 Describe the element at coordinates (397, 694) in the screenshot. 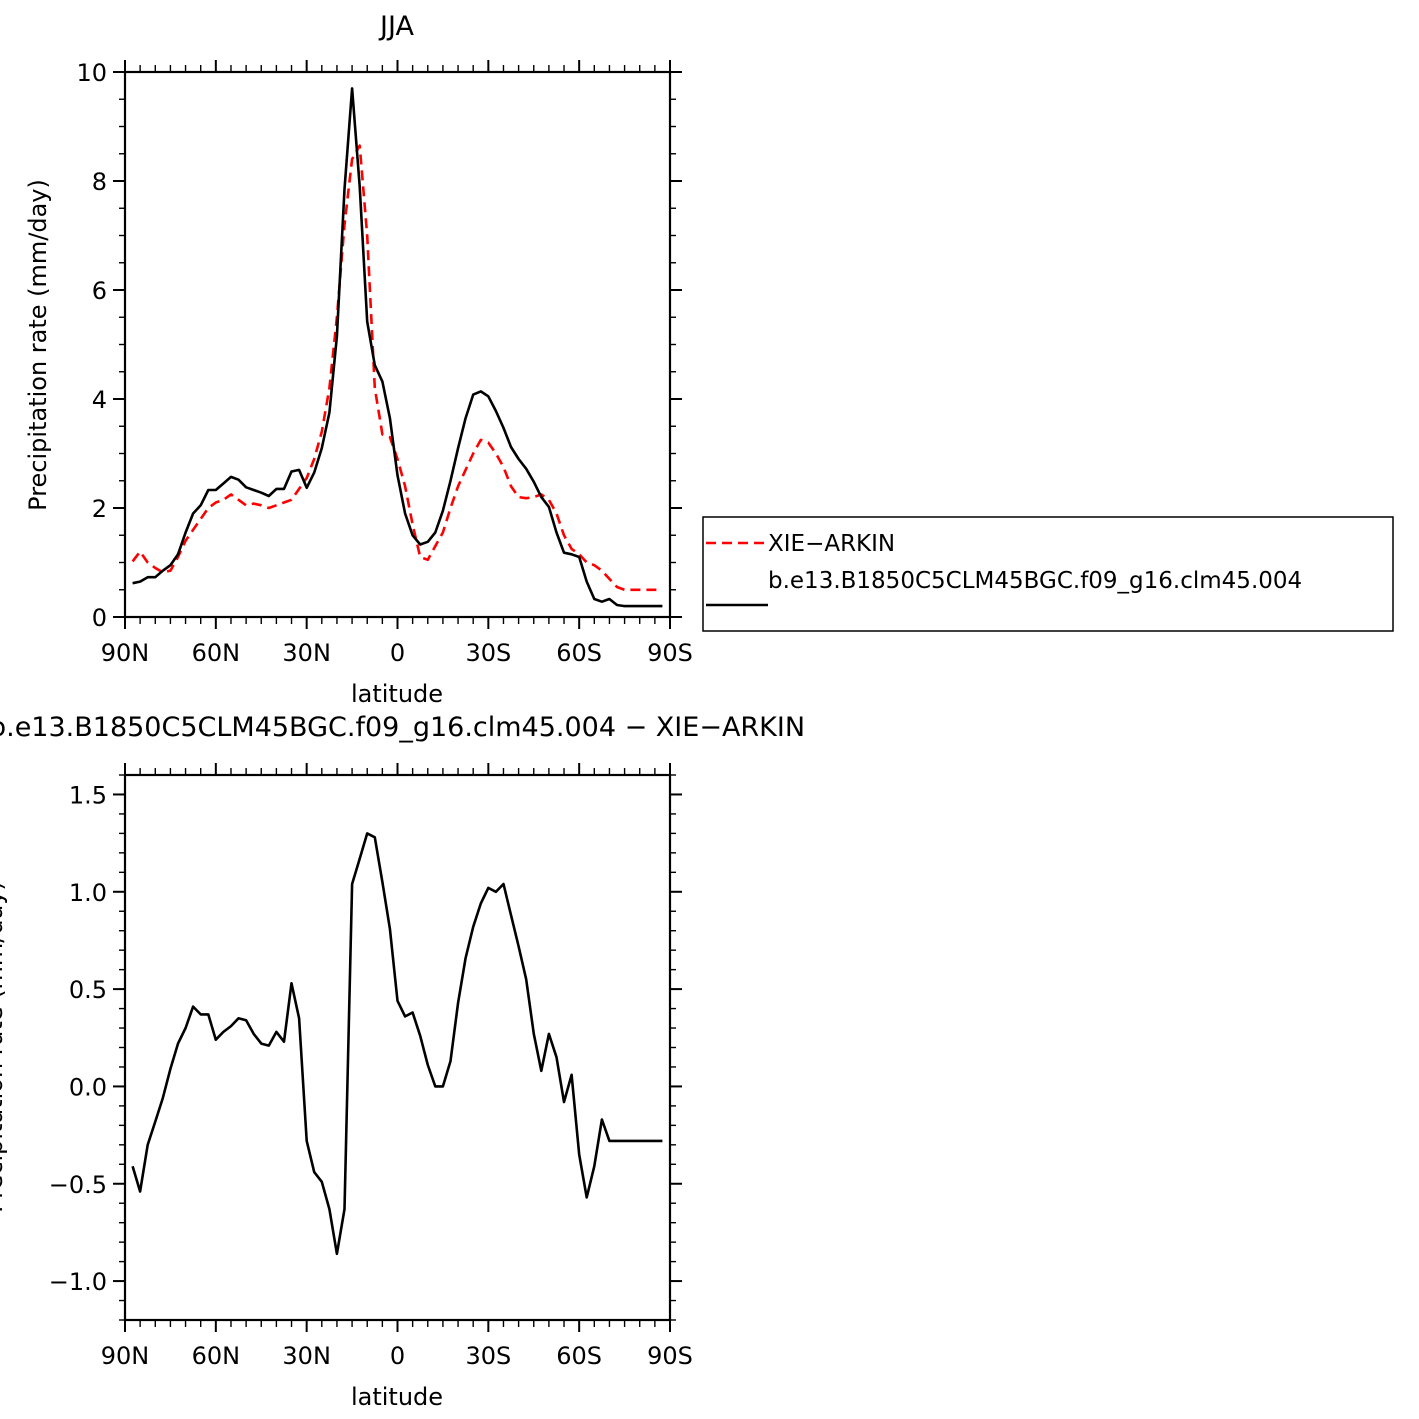

I see `top-x-axis-title: latitude` at that location.